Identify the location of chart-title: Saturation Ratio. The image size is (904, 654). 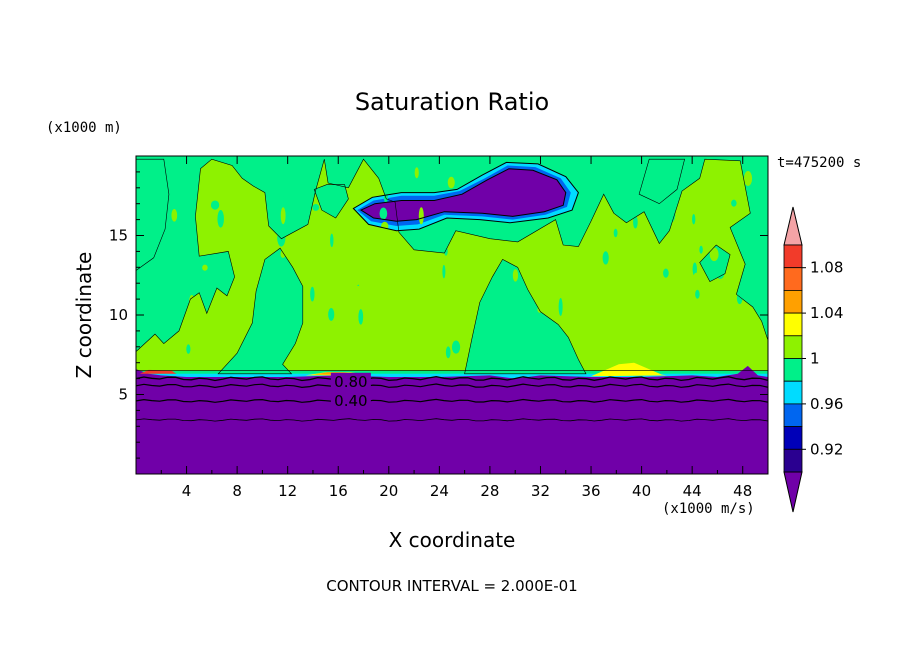
(452, 102).